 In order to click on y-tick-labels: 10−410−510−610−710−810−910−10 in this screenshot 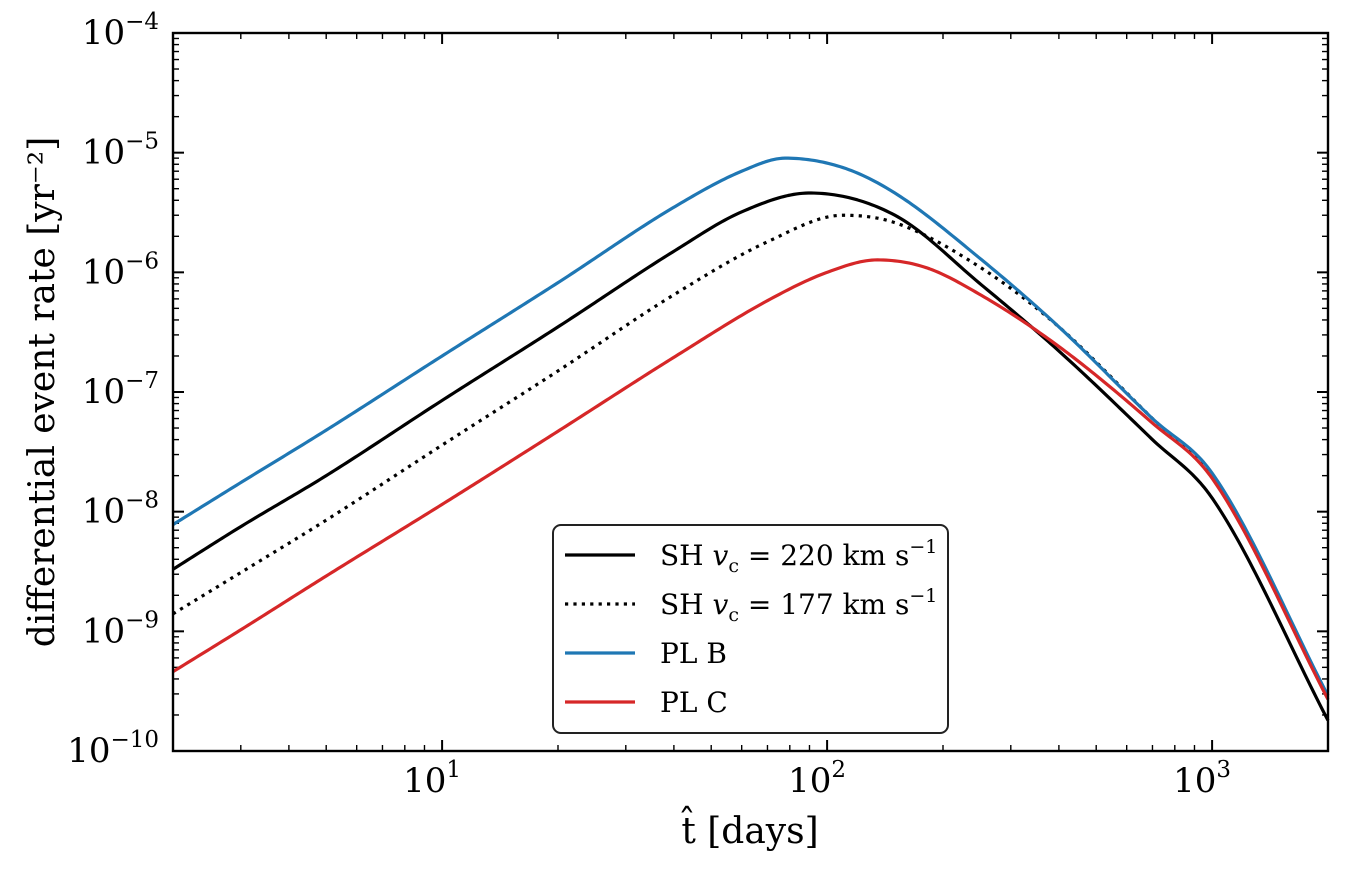, I will do `click(113, 390)`.